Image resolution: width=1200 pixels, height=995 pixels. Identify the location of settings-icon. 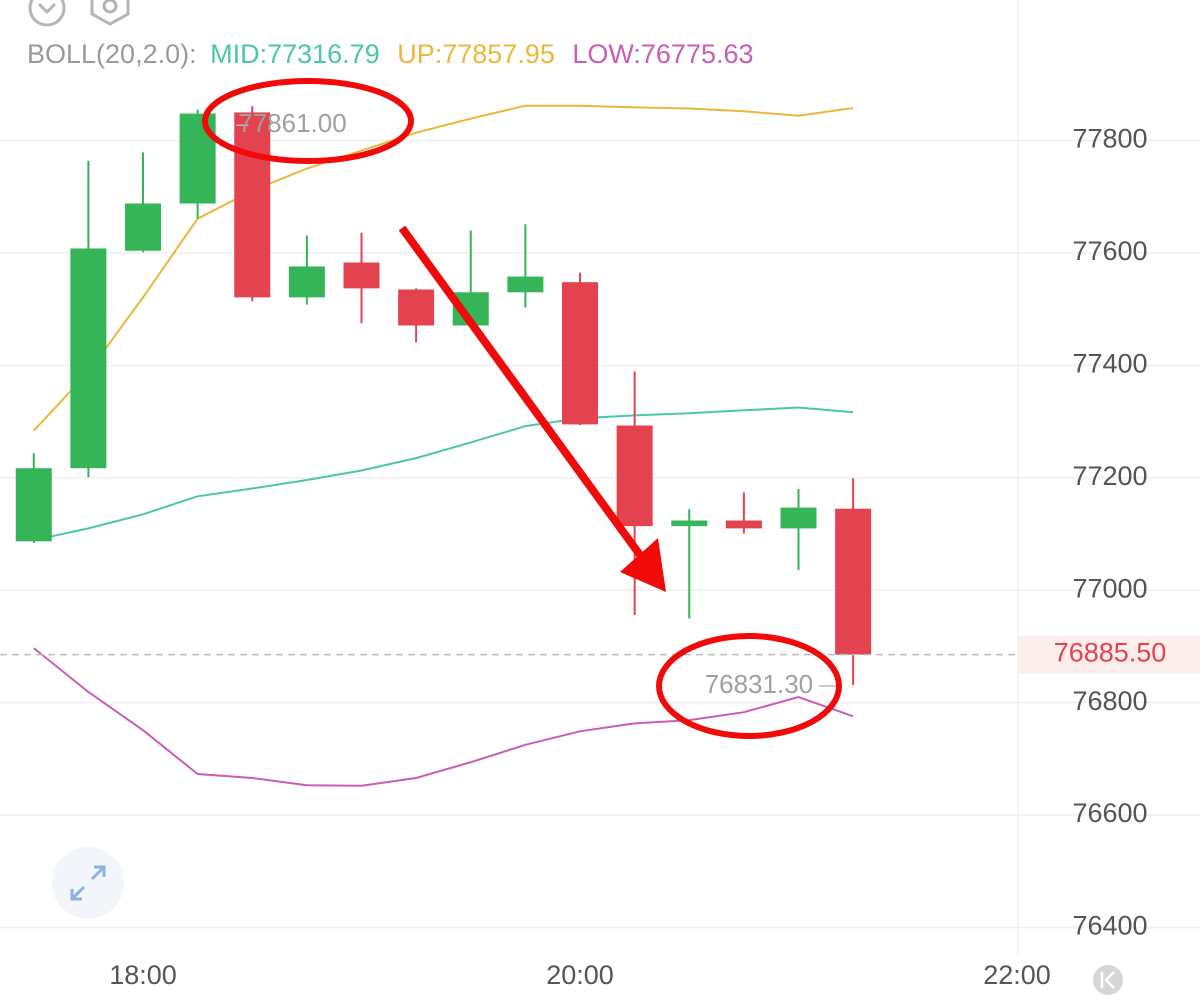
(110, 13).